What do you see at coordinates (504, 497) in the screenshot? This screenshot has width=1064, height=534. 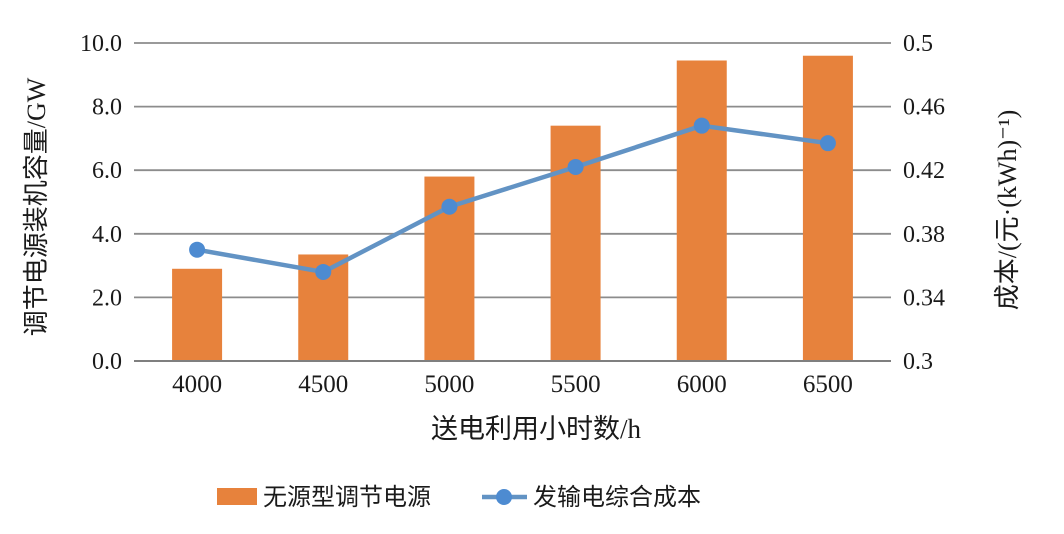 I see `legend-marker-sample` at bounding box center [504, 497].